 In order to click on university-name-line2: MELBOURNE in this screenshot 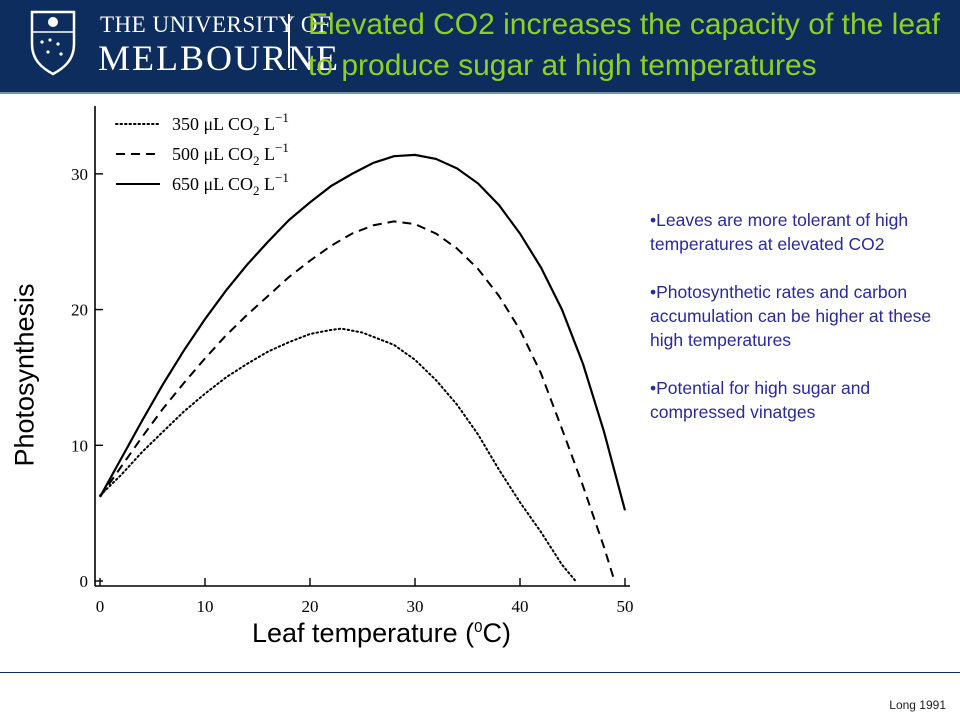, I will do `click(219, 58)`.